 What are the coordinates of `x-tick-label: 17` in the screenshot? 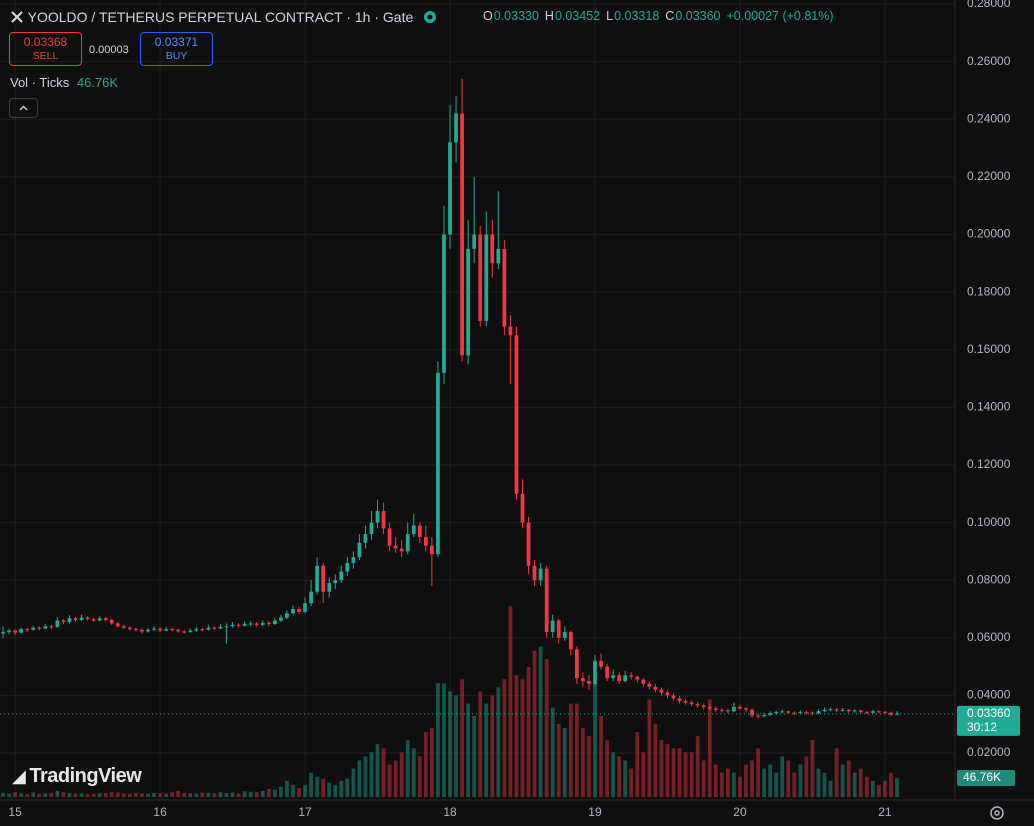 It's located at (305, 812).